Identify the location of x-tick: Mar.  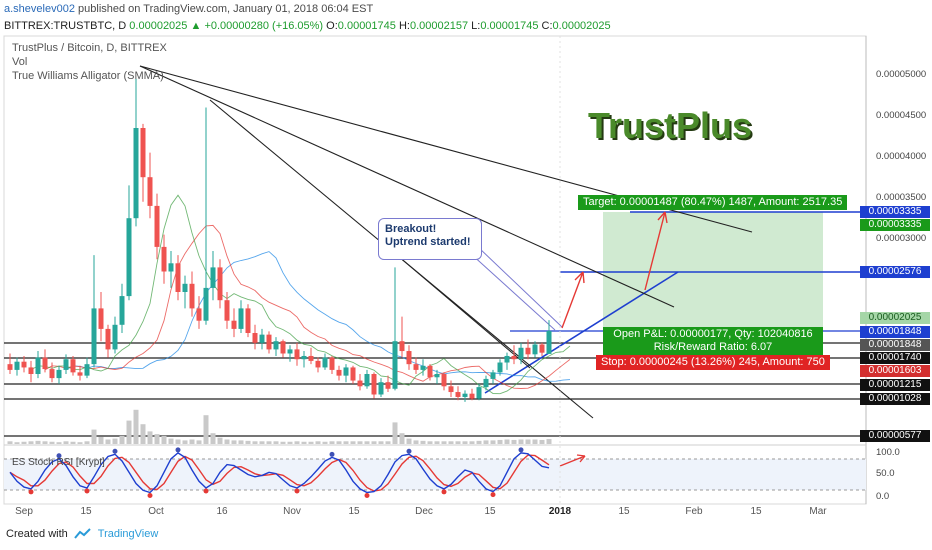
(818, 511).